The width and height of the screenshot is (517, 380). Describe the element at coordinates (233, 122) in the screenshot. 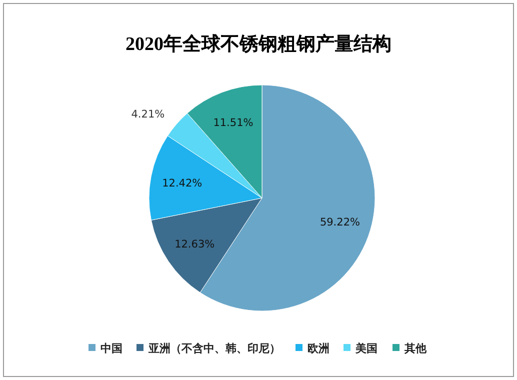

I see `data-label: 11.51%` at that location.